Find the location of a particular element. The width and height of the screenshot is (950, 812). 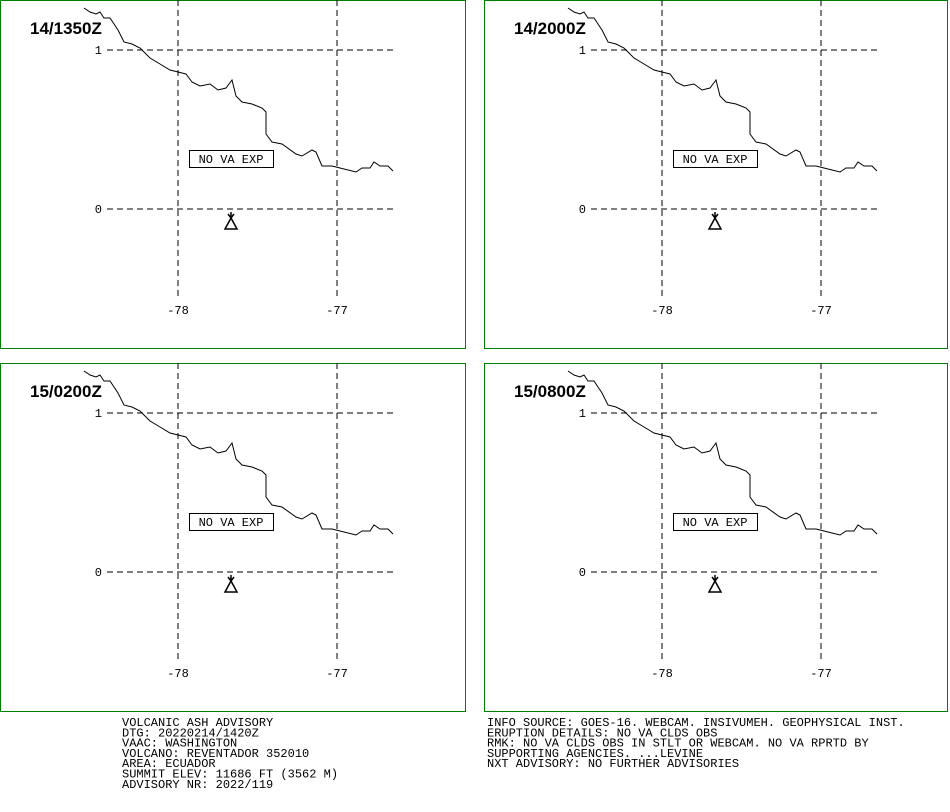

advisory-line: NXT ADVISORY: NO FURTHER ADVISORIES is located at coordinates (613, 764).